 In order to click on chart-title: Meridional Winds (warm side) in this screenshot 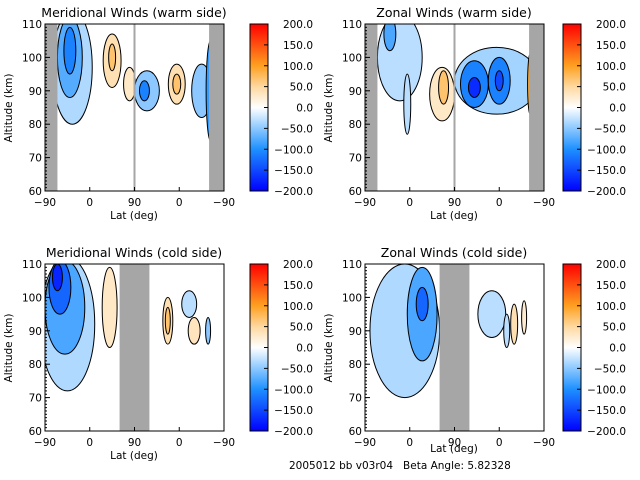, I will do `click(133, 12)`.